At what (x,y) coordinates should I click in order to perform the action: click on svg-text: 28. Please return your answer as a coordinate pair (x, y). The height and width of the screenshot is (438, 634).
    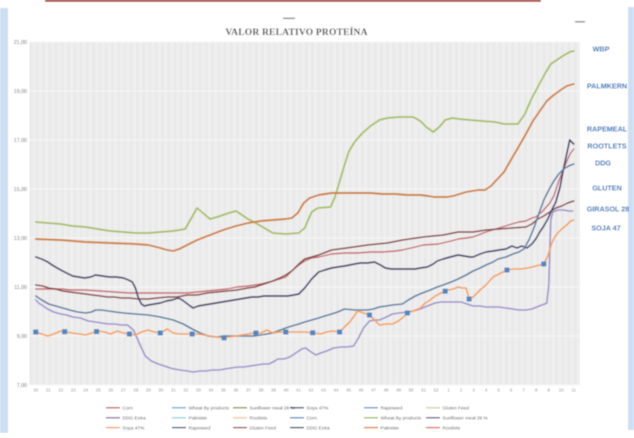
    Looking at the image, I should click on (135, 390).